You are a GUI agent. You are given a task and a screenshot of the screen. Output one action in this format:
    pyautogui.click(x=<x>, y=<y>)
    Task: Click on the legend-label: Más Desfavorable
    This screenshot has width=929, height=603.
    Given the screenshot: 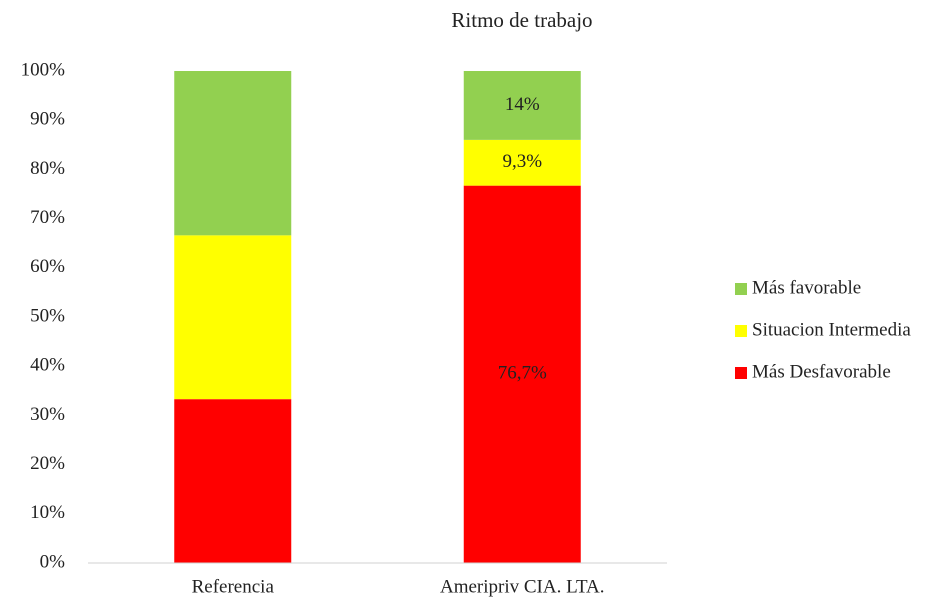 What is the action you would take?
    pyautogui.click(x=821, y=371)
    